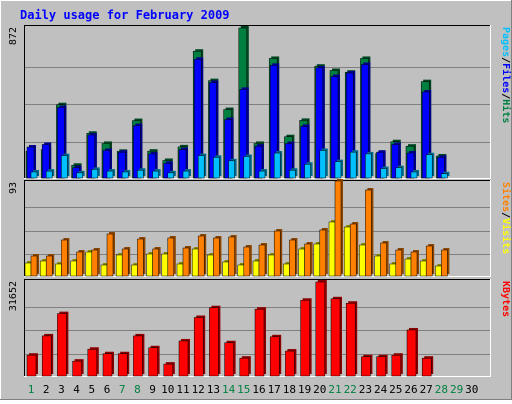 The image size is (512, 404). I want to click on bar-files-day-1-face, so click(30, 162).